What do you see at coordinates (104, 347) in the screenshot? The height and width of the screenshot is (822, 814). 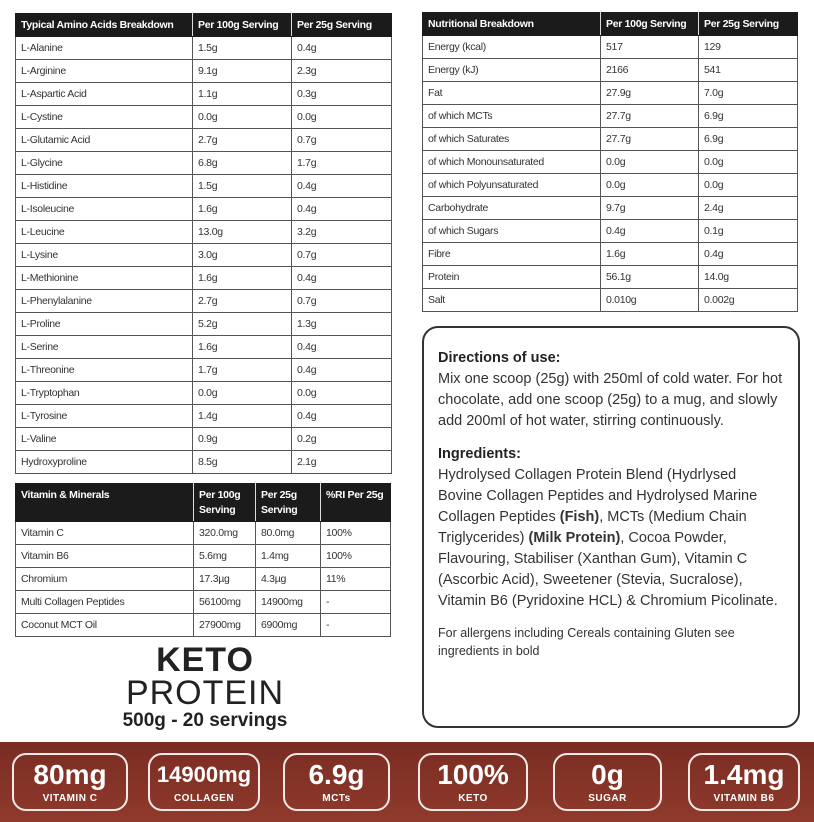 I see `table-cell: L-Serine` at bounding box center [104, 347].